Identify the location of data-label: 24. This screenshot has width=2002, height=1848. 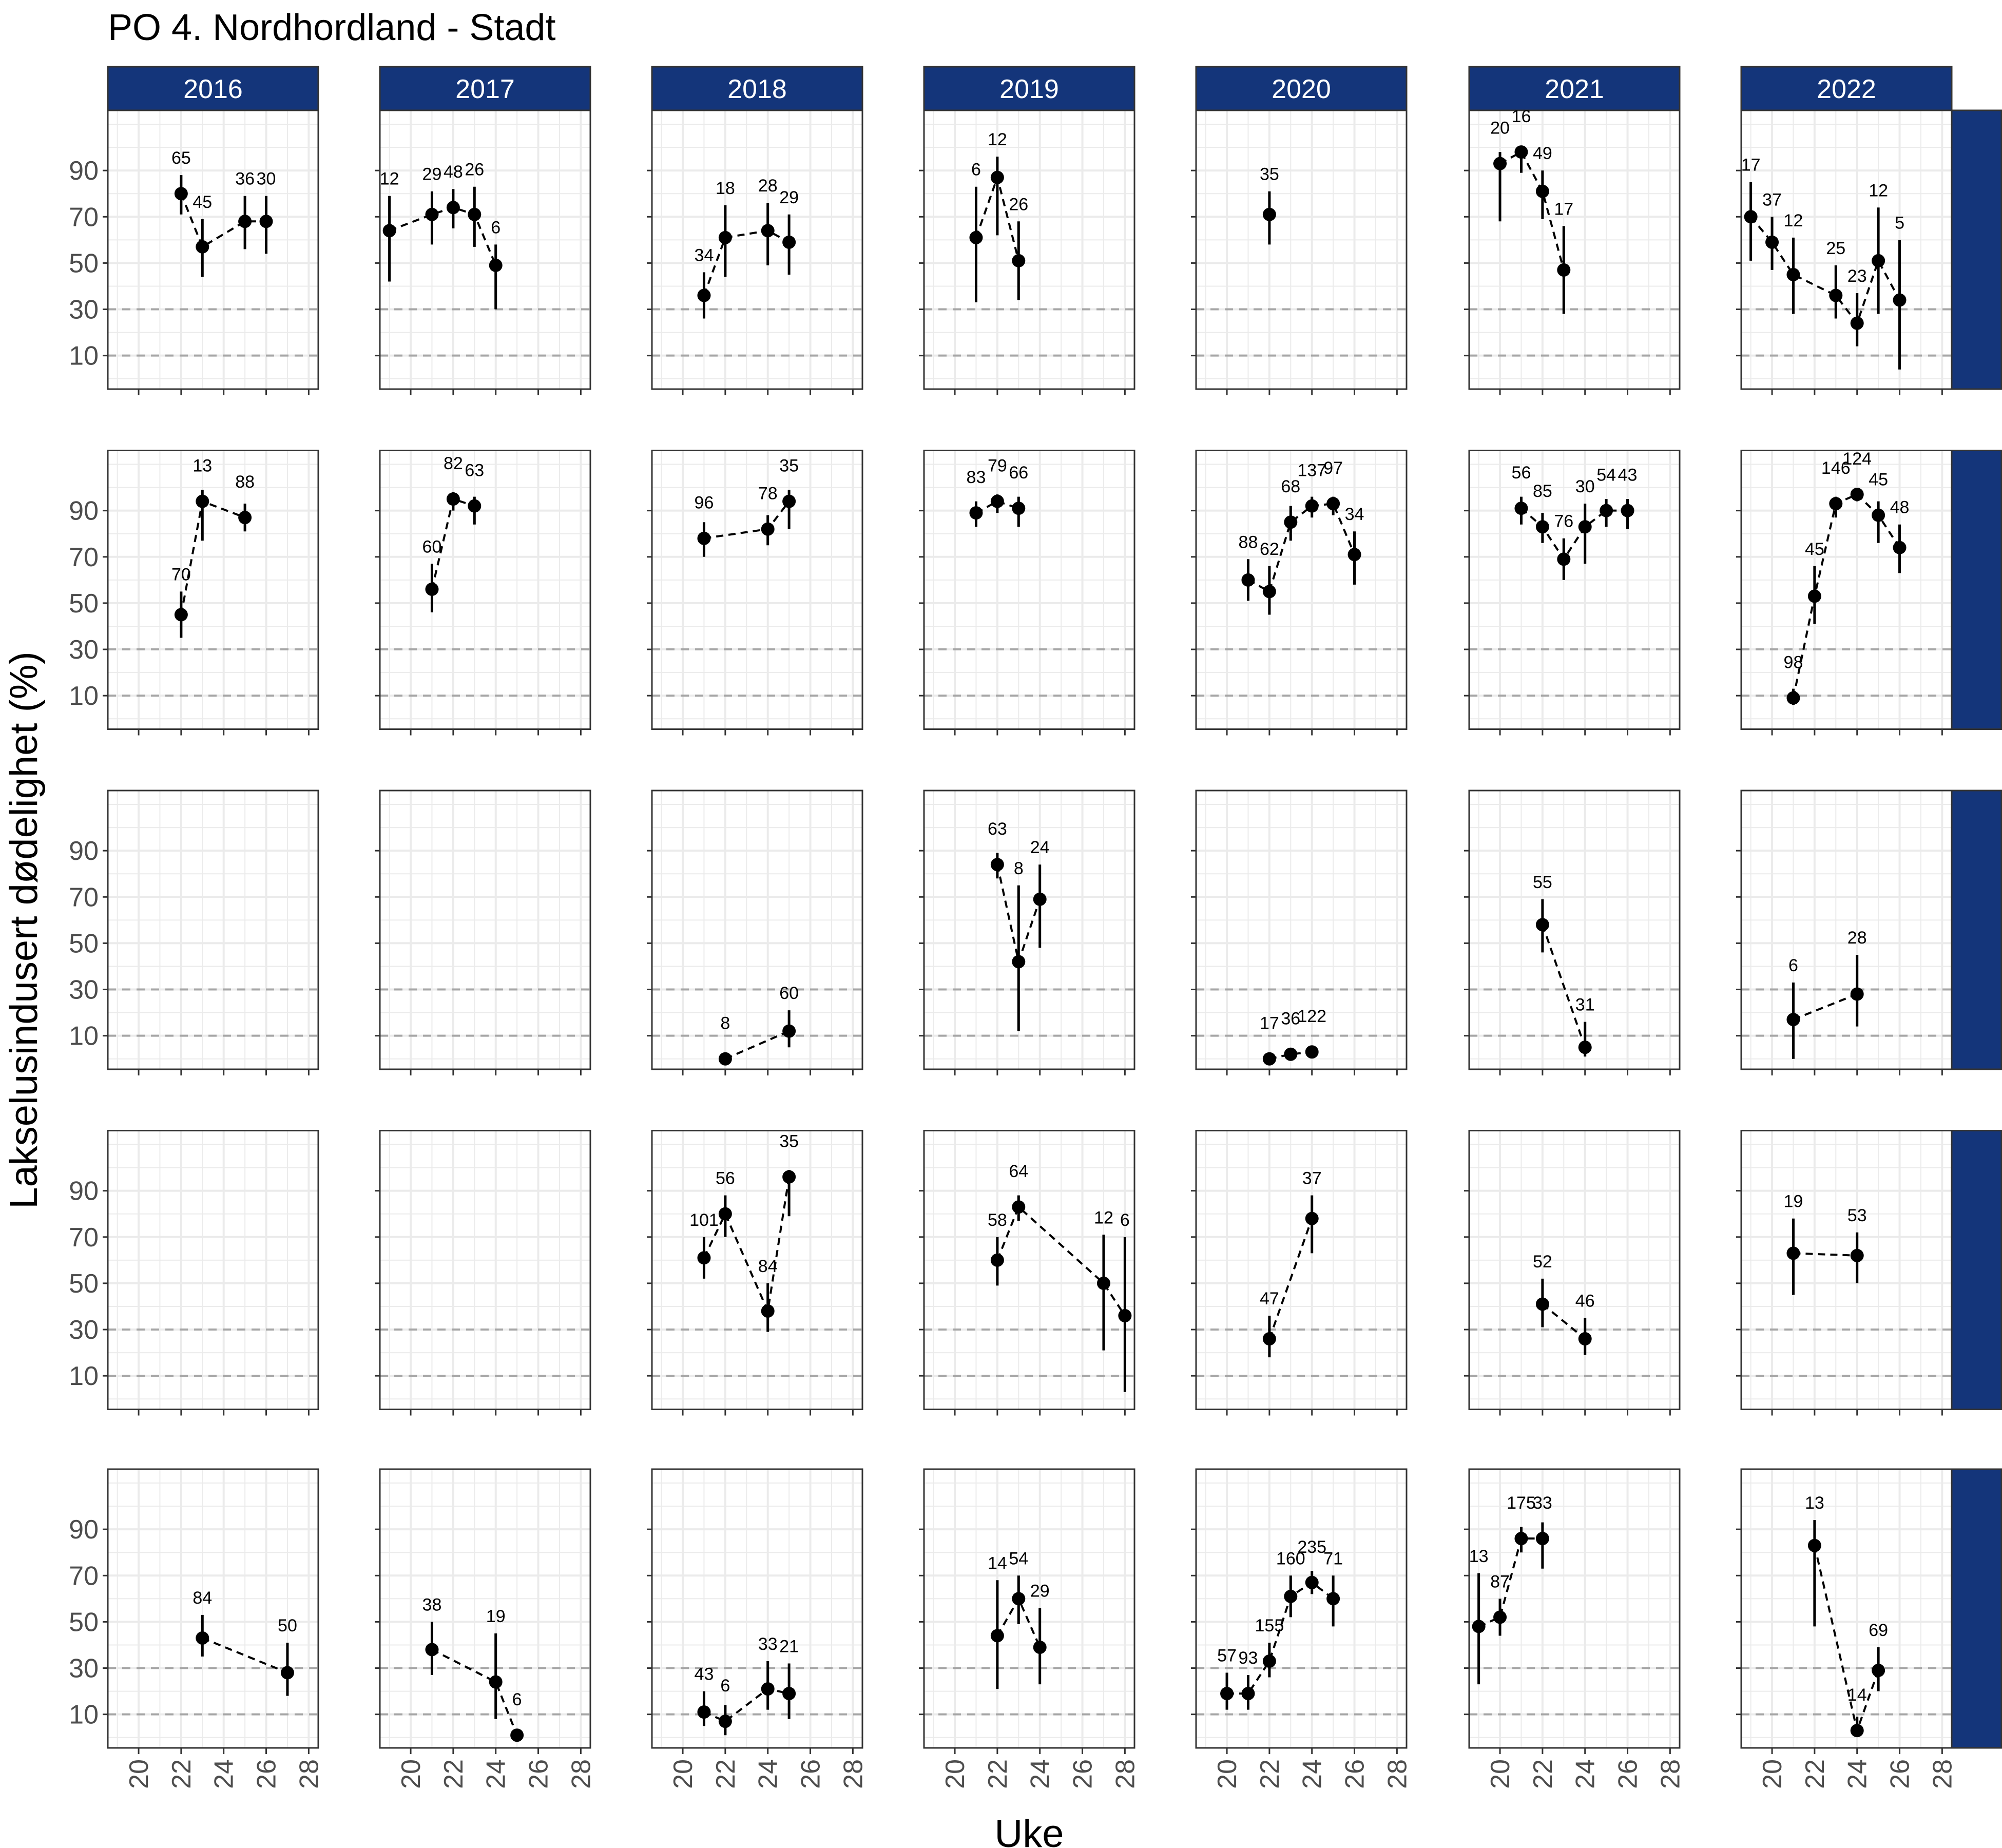
(1040, 847).